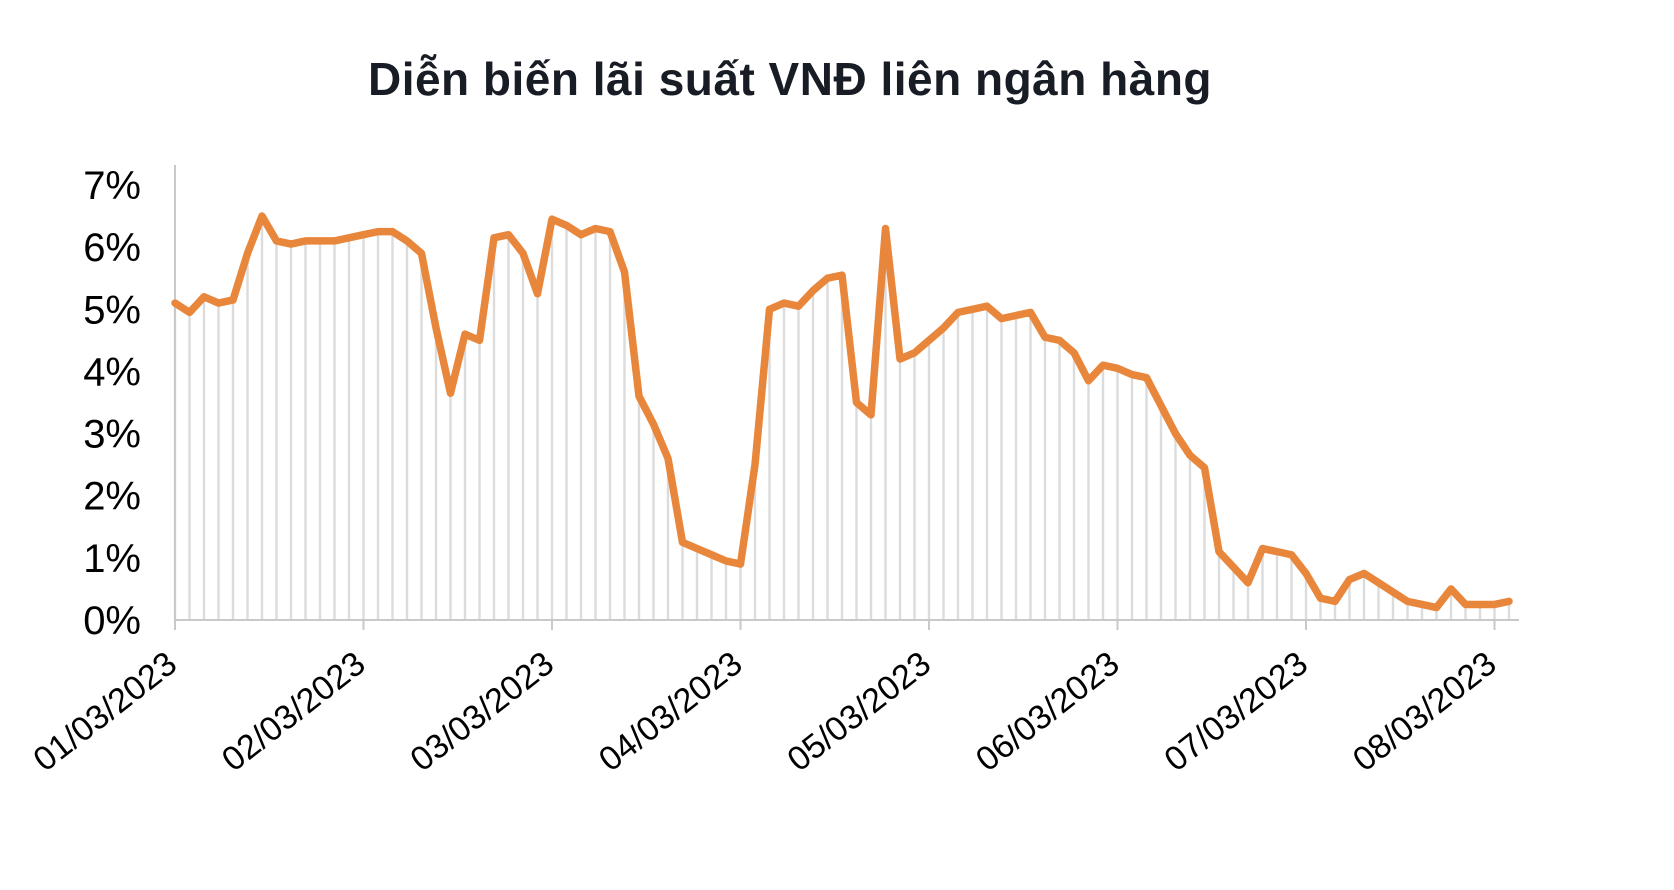  I want to click on x-axis-label: 08/03/2023, so click(1424, 711).